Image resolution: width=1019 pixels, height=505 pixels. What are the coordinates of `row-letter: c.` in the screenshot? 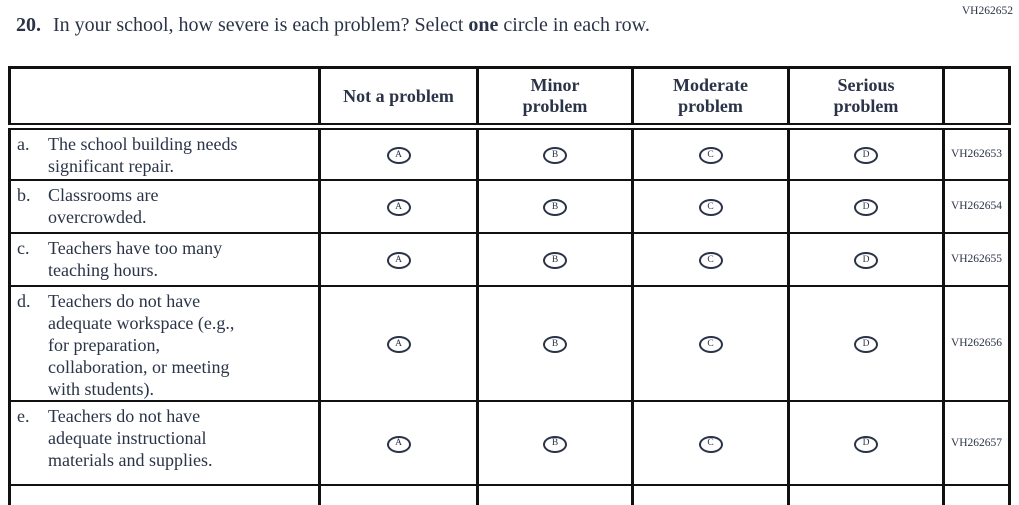 It's located at (23, 247).